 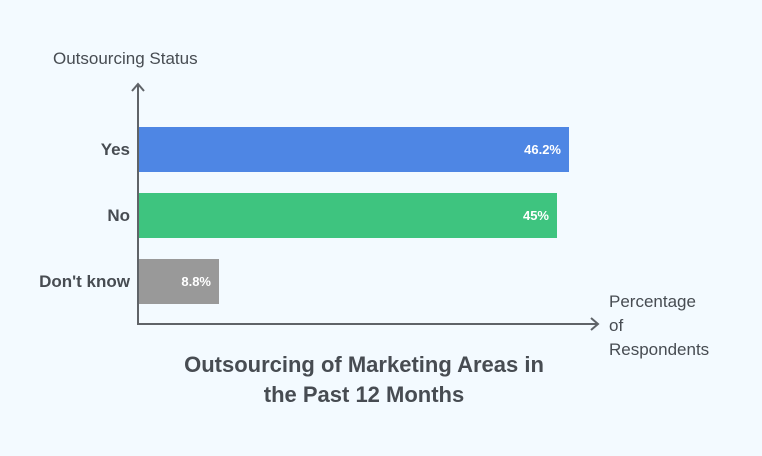 What do you see at coordinates (196, 281) in the screenshot?
I see `value-label-dont-know: 8.8%` at bounding box center [196, 281].